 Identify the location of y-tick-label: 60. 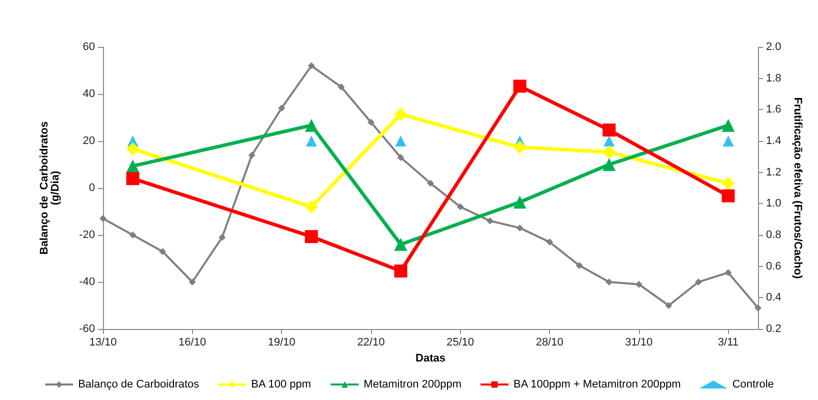
(88, 47).